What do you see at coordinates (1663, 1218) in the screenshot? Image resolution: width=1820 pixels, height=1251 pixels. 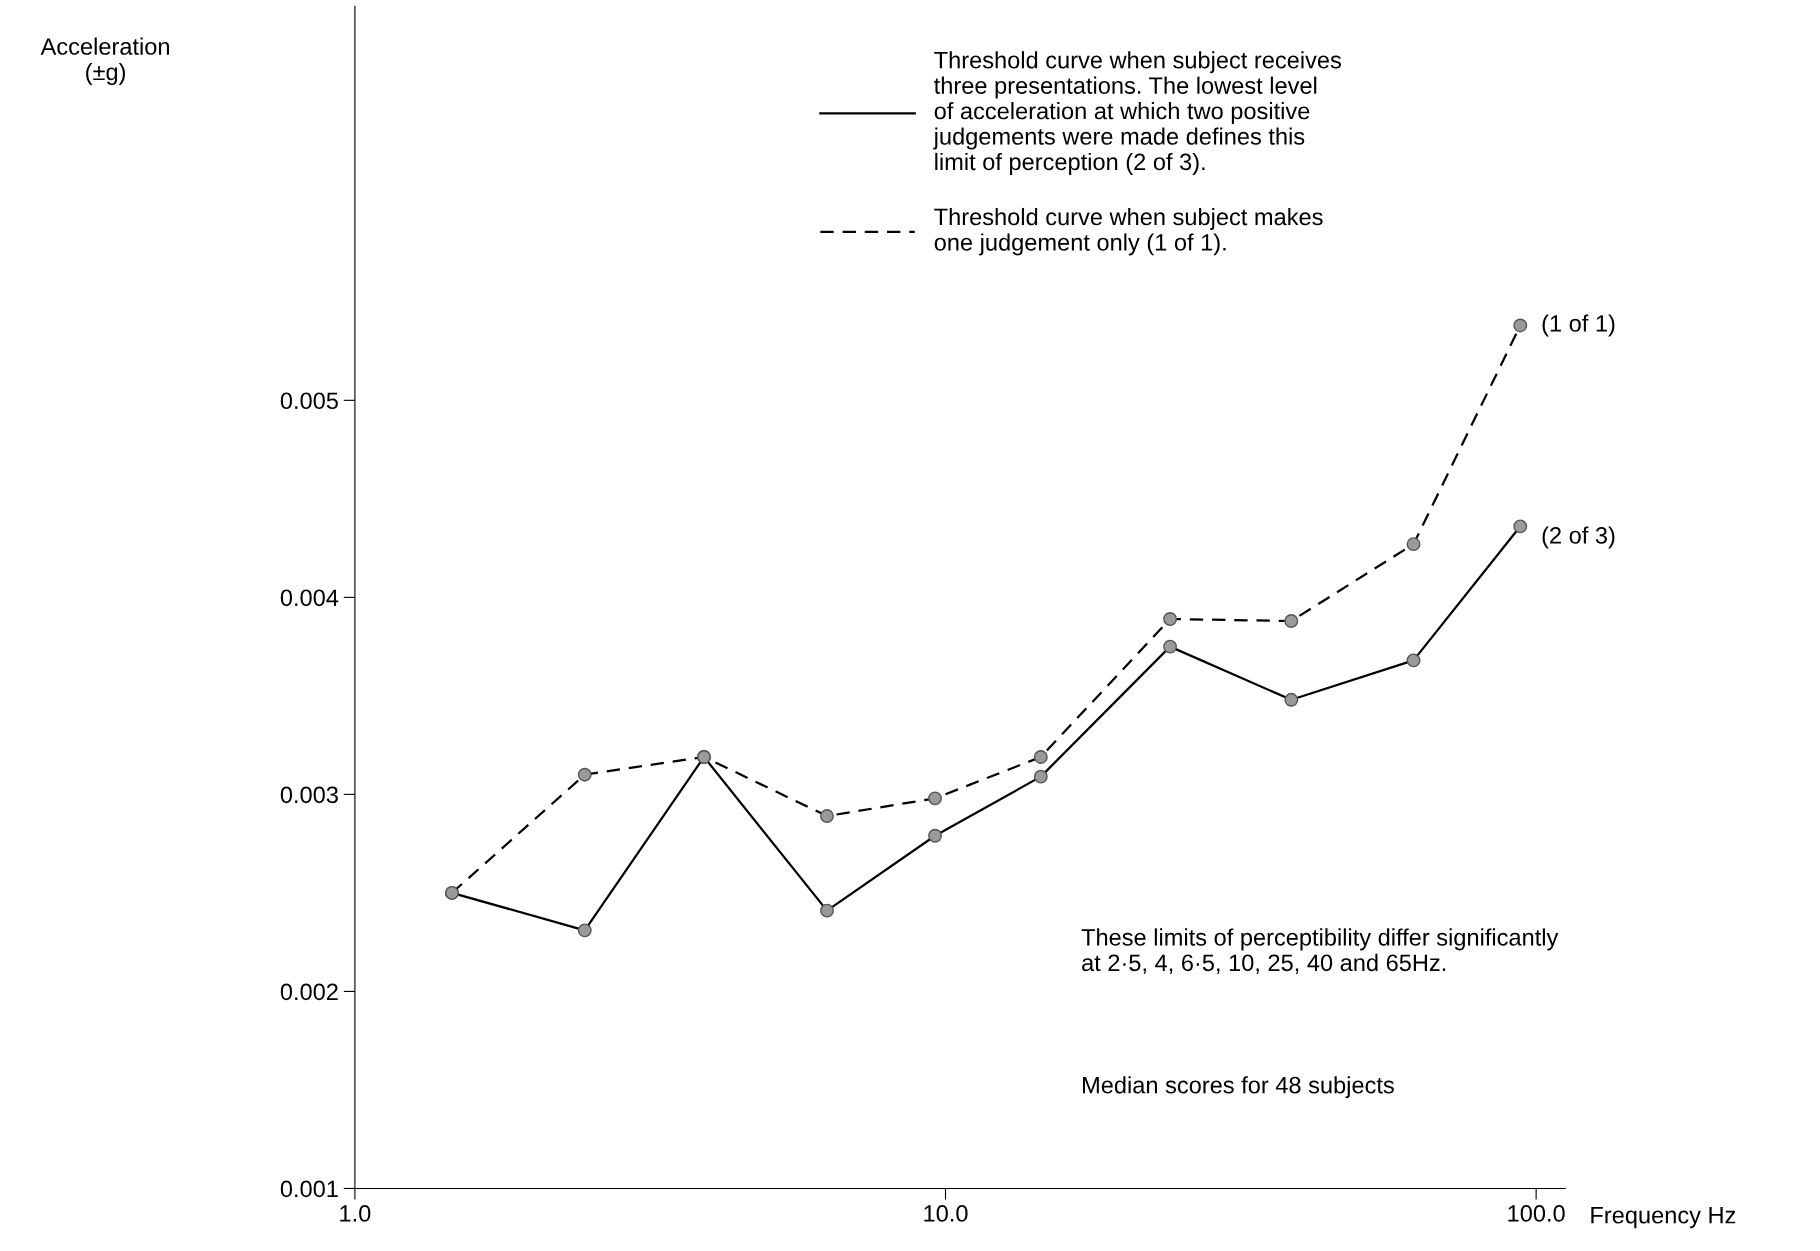 I see `x-axis-title: Frequency Hz` at bounding box center [1663, 1218].